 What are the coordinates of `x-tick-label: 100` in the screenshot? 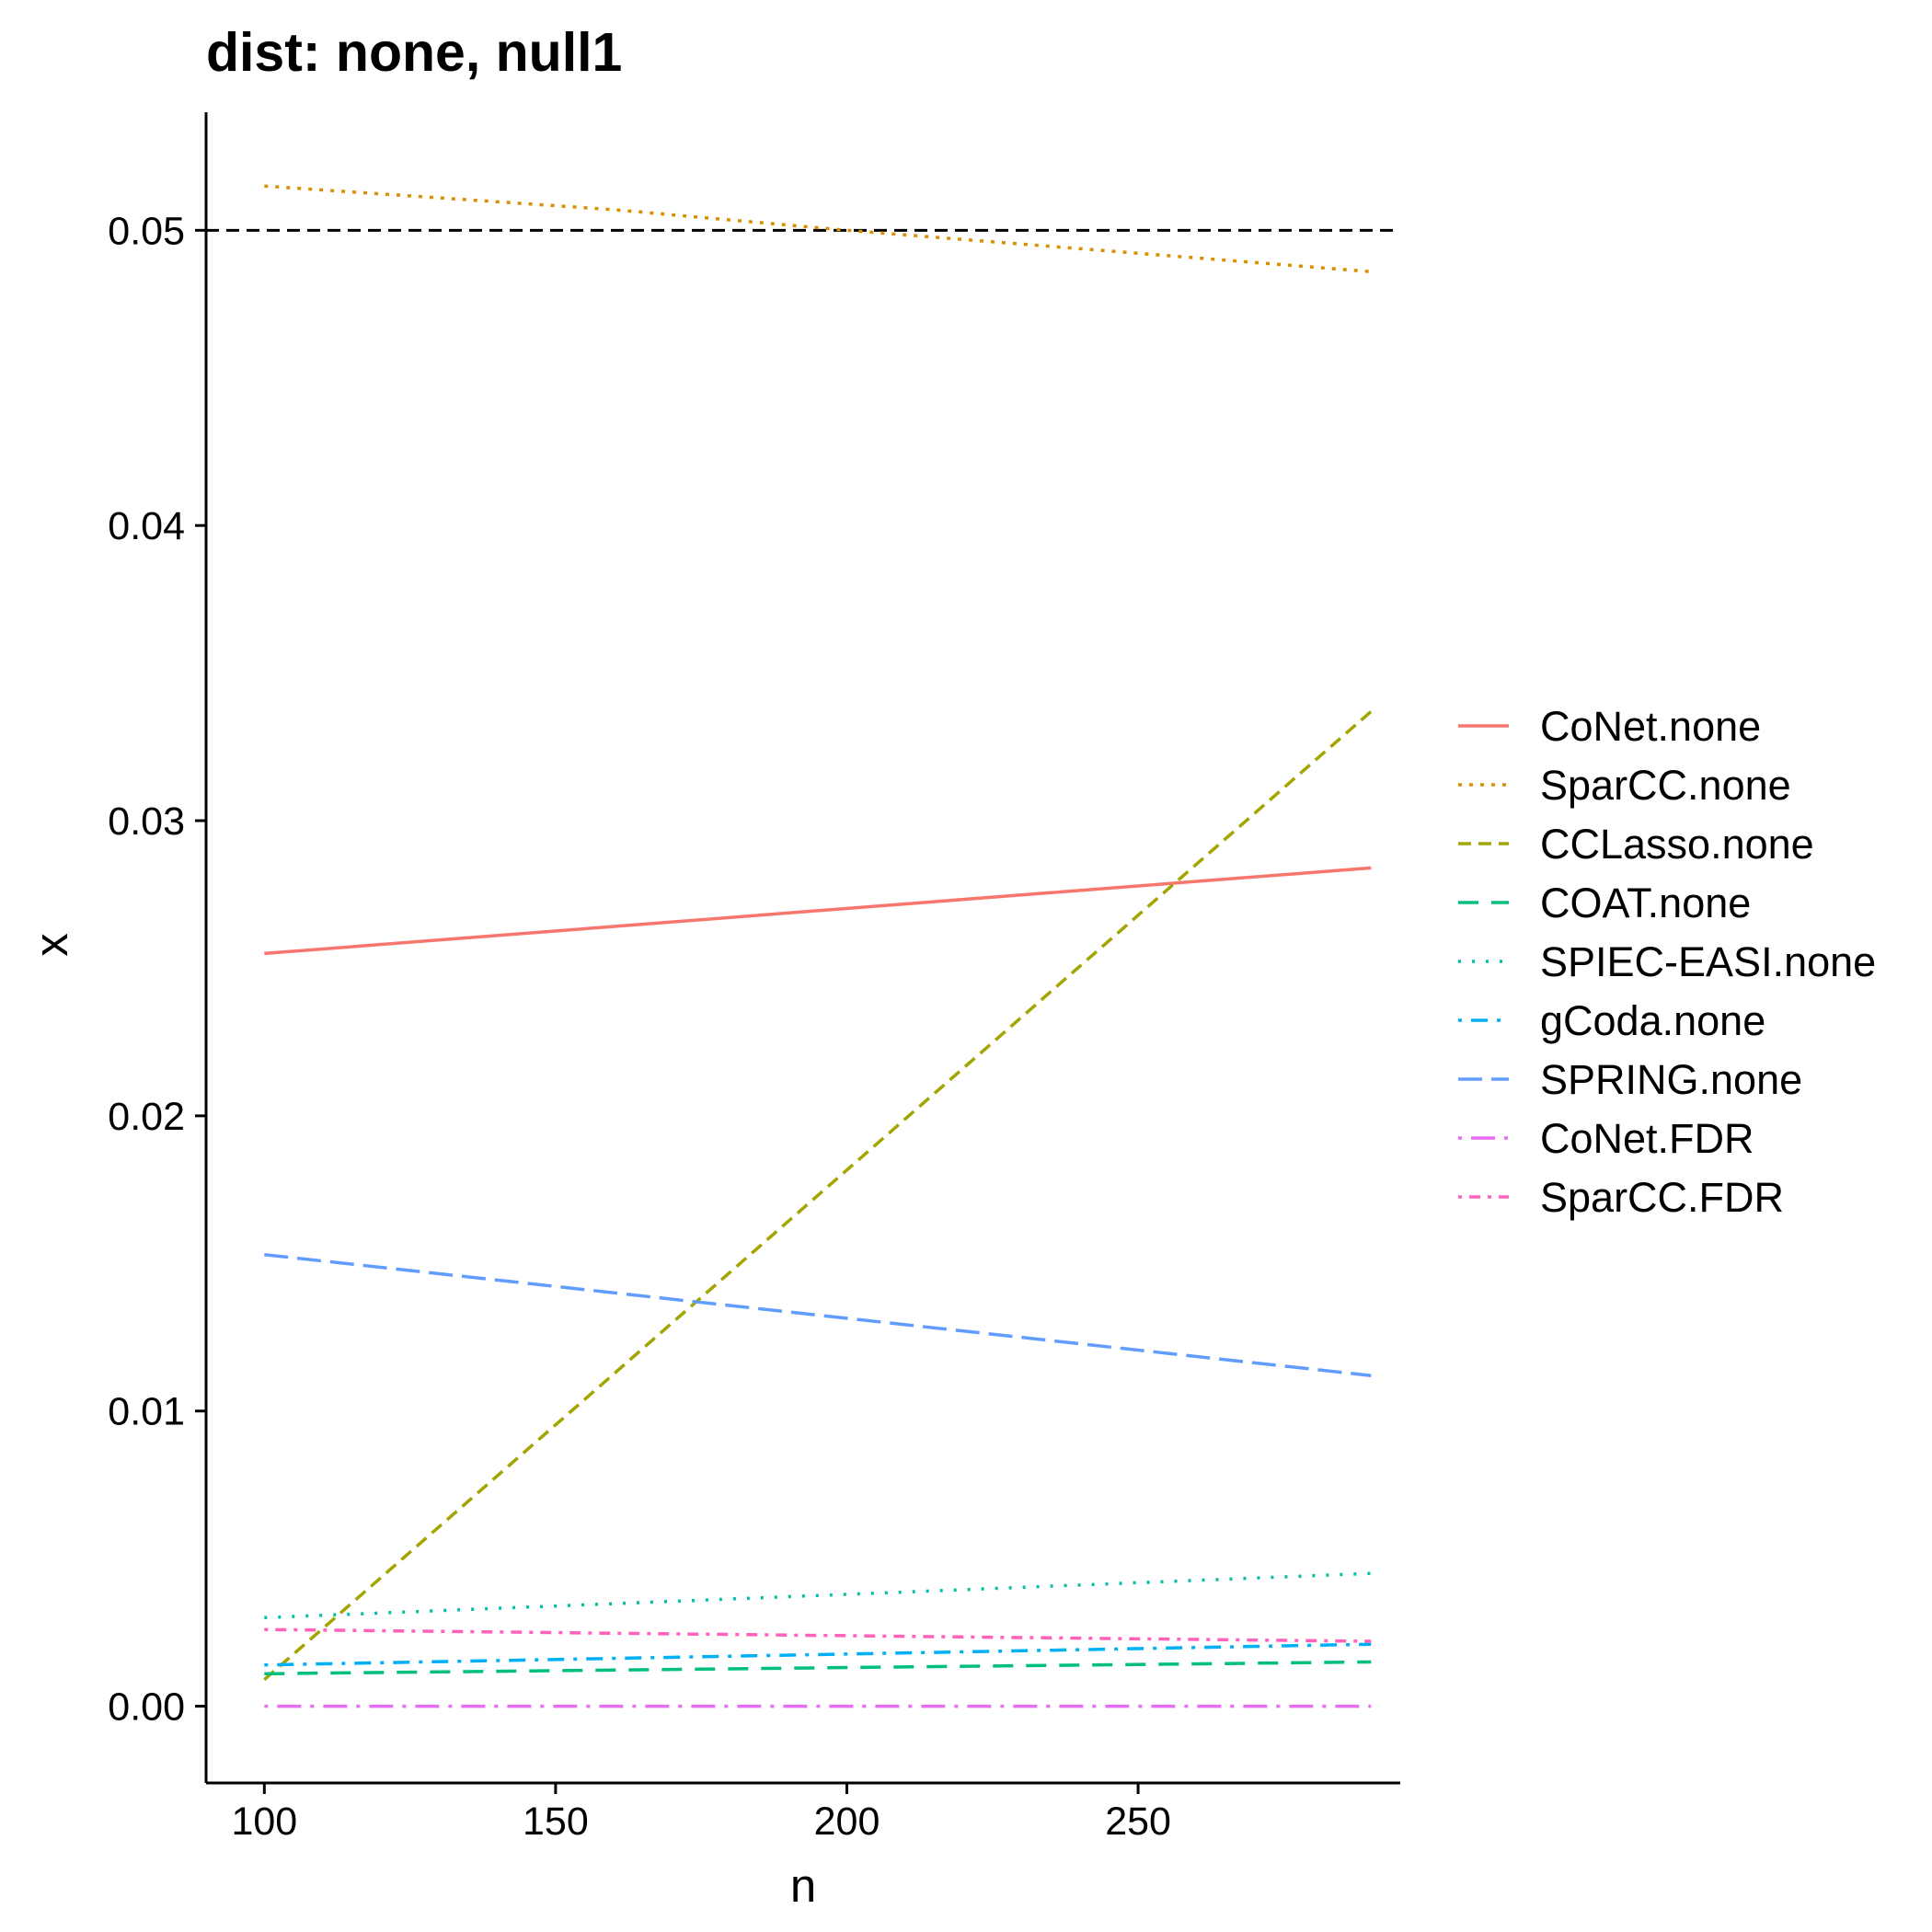 It's located at (264, 1822).